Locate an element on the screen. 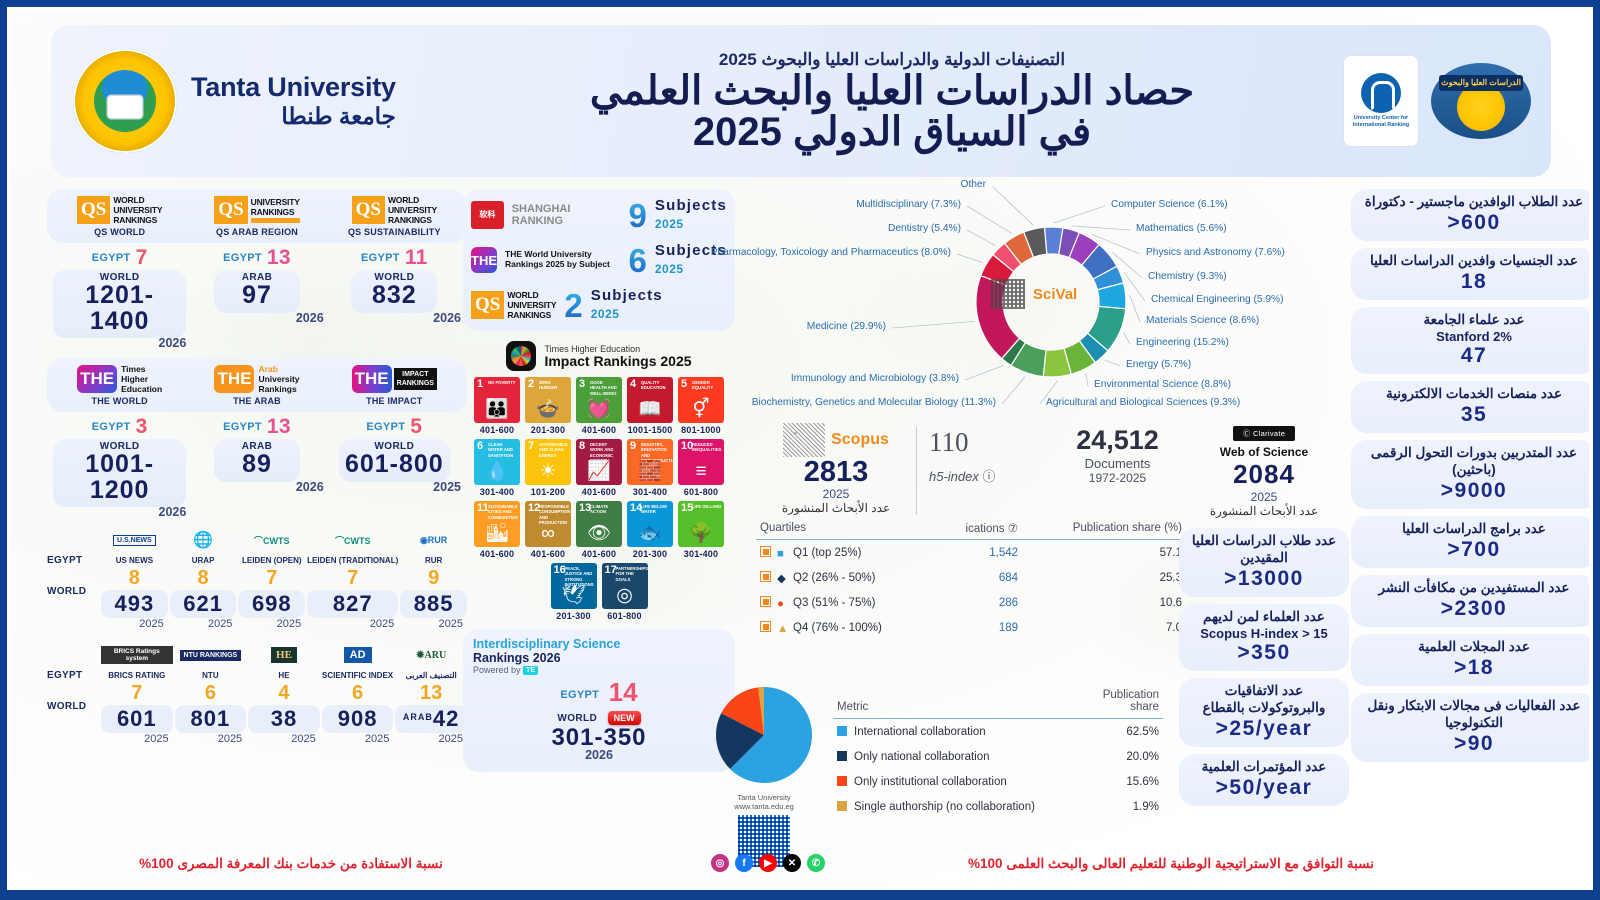  sdg-rank-14: 201-300 is located at coordinates (650, 554).